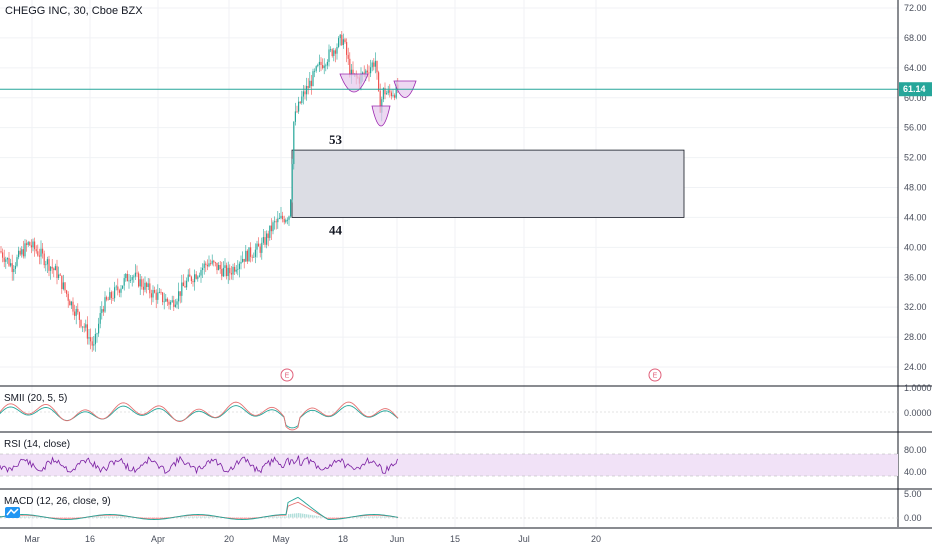 The image size is (932, 550). What do you see at coordinates (524, 539) in the screenshot?
I see `date-axis-label: Jul` at bounding box center [524, 539].